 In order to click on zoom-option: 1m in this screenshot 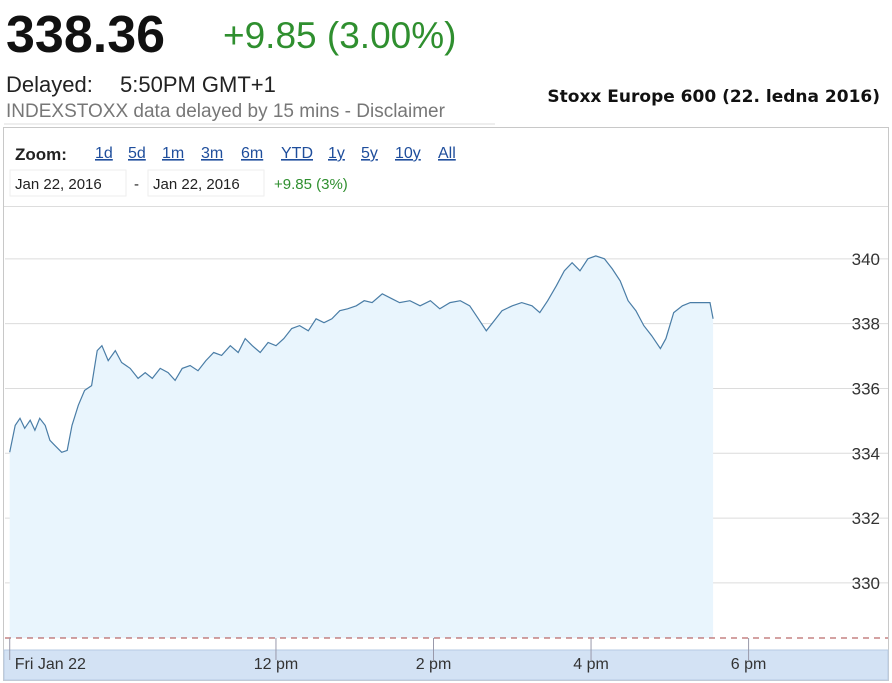, I will do `click(173, 153)`.